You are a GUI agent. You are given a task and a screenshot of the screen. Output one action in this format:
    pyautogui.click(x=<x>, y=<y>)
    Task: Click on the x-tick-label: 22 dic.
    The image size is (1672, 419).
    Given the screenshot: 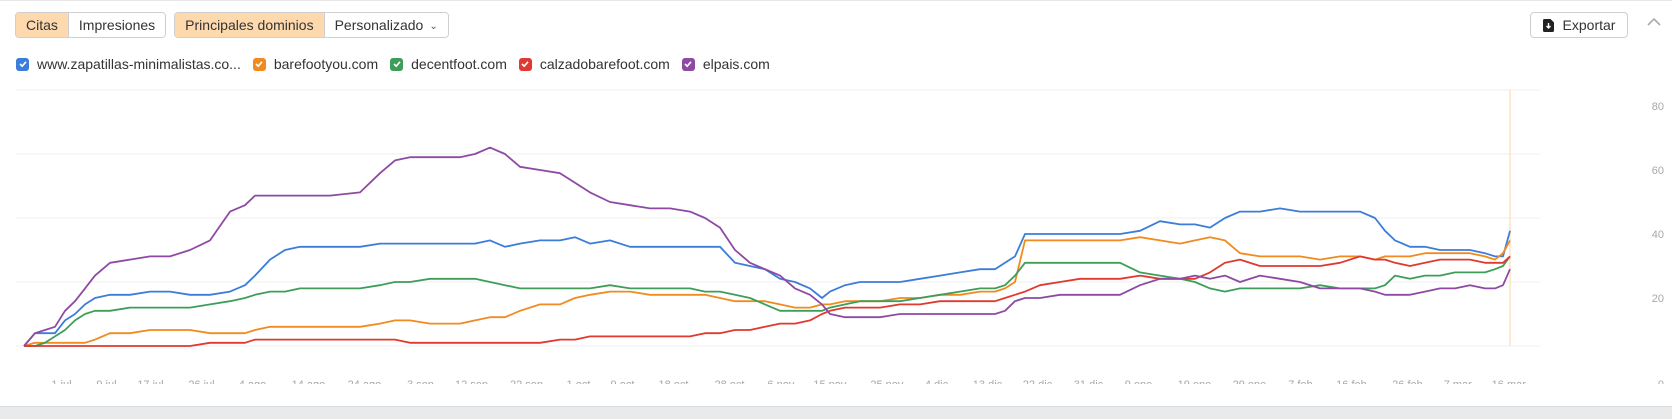 What is the action you would take?
    pyautogui.click(x=1039, y=381)
    